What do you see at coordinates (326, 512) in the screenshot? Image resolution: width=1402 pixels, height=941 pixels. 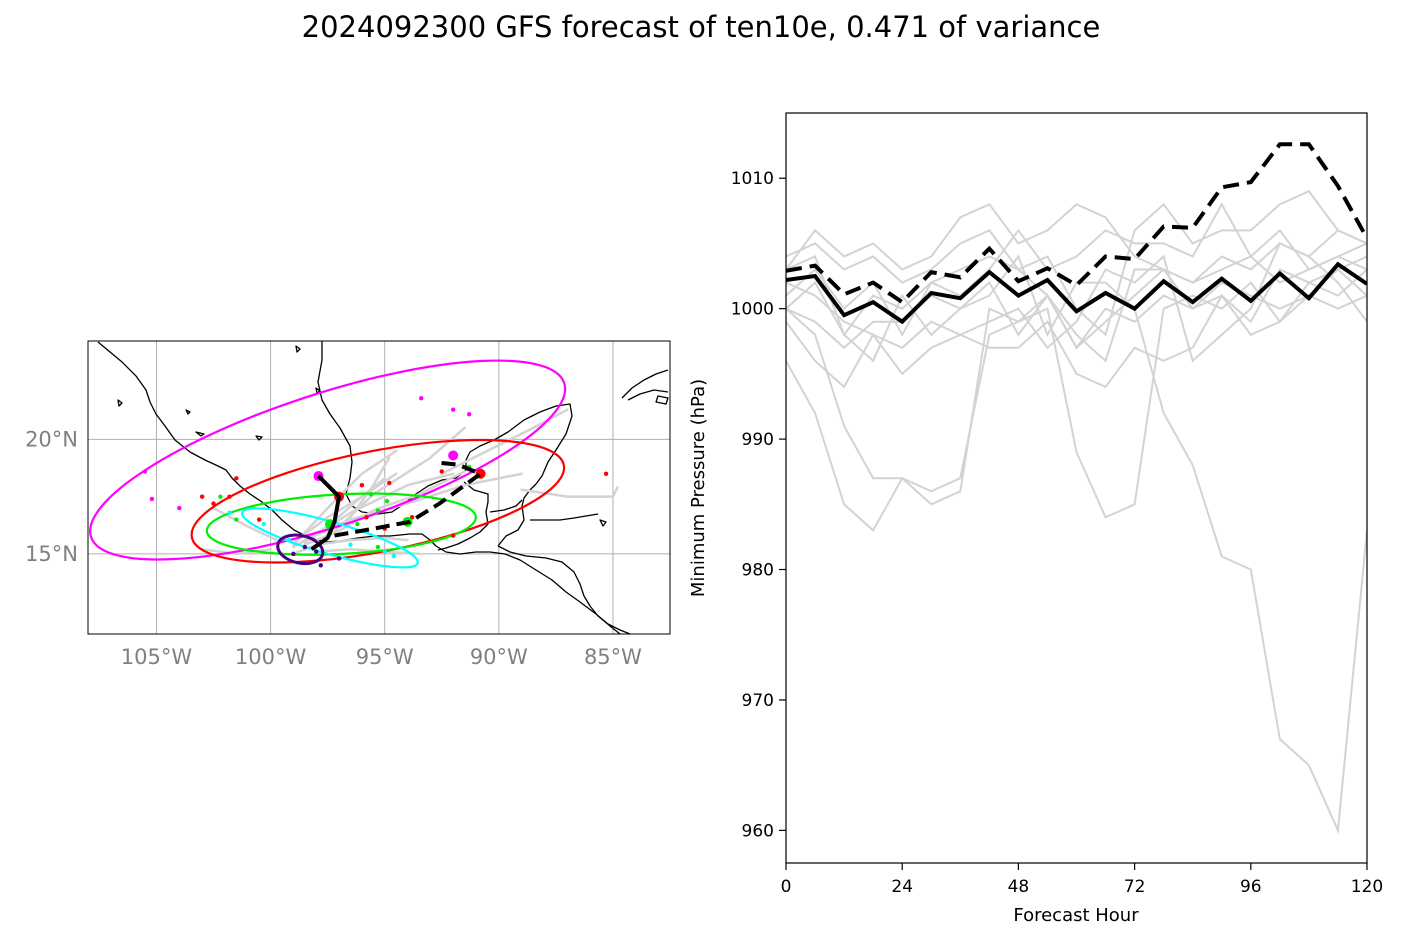 I see `mean-track-solid` at bounding box center [326, 512].